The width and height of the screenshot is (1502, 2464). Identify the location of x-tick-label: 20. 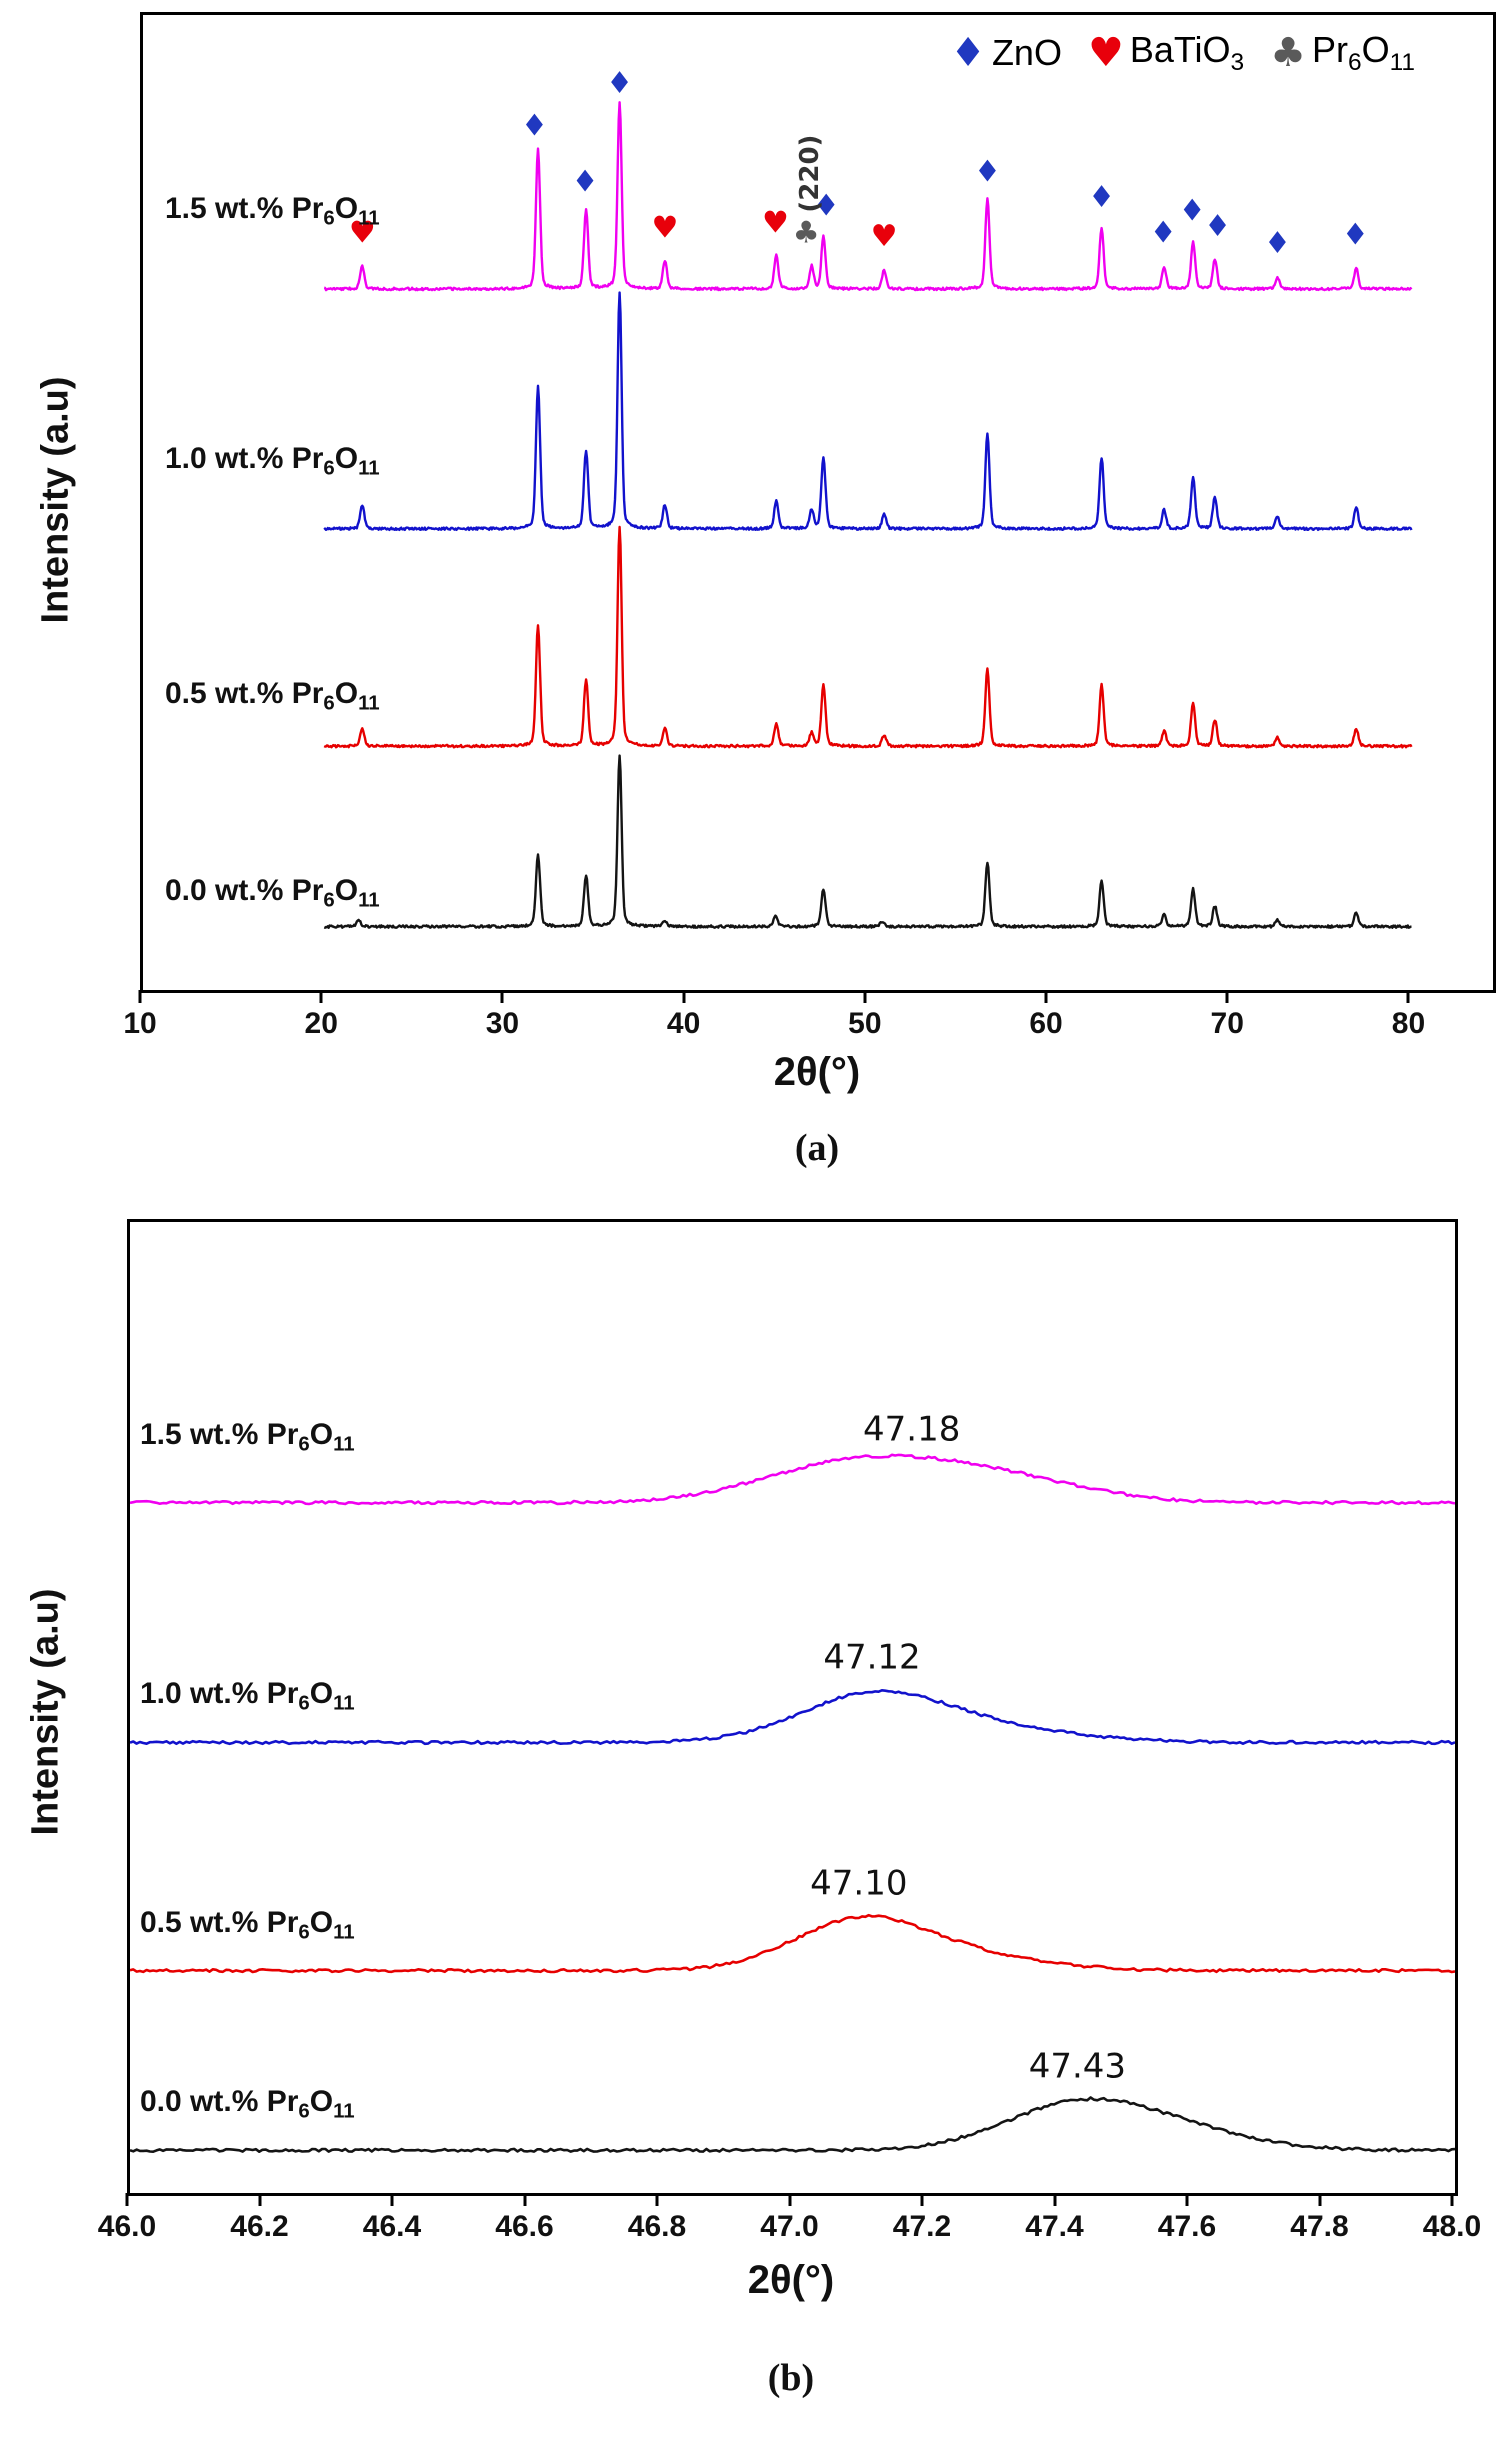
(321, 1023).